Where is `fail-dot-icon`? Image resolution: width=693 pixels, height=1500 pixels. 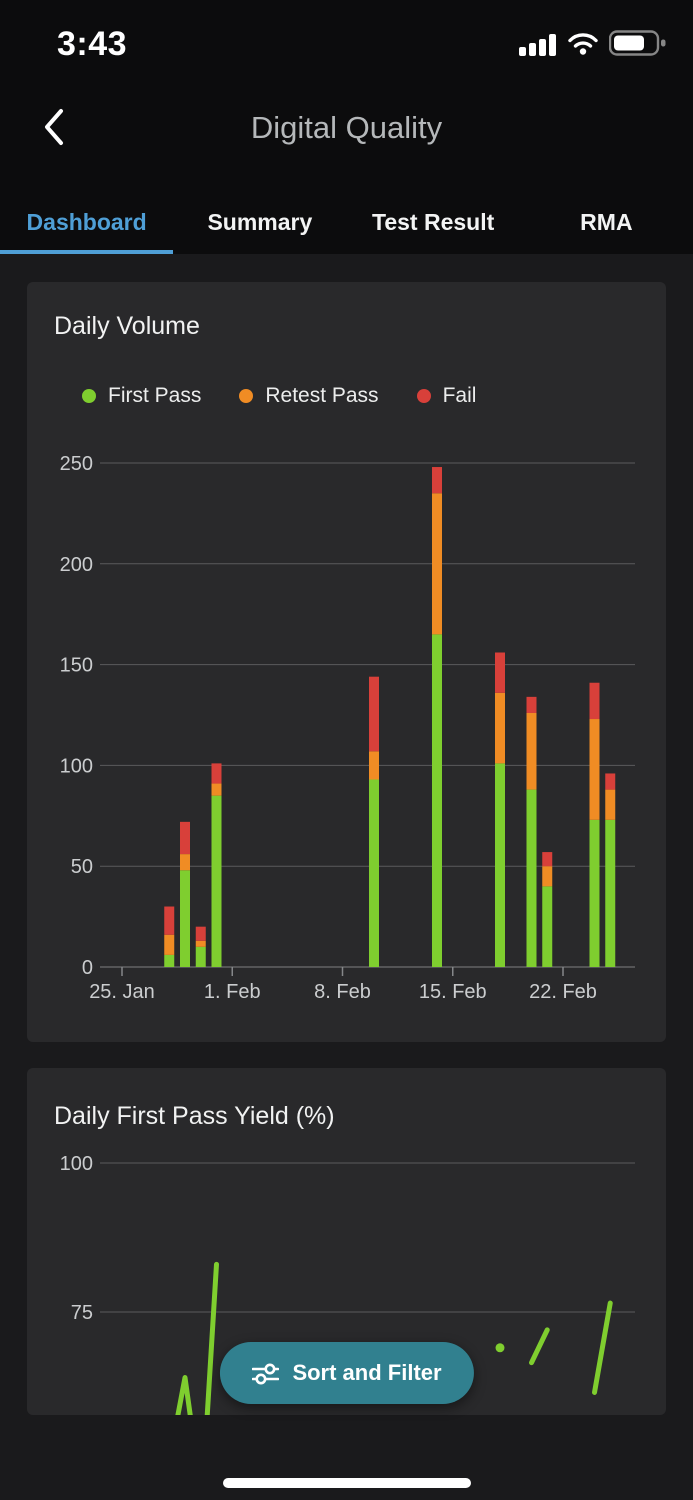
fail-dot-icon is located at coordinates (423, 396).